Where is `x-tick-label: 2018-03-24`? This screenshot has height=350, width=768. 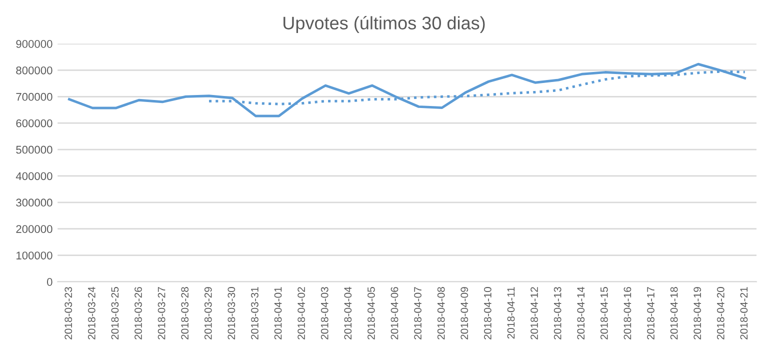
x-tick-label: 2018-03-24 is located at coordinates (92, 313).